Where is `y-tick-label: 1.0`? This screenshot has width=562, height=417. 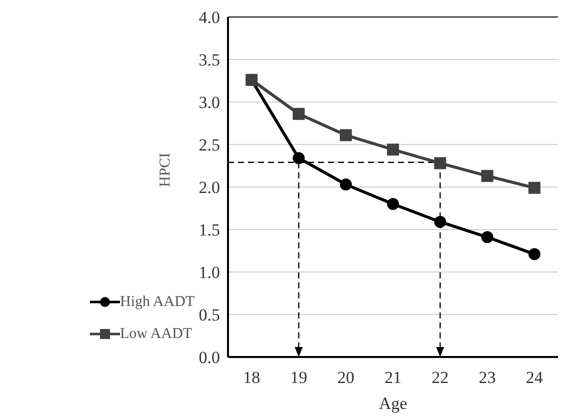
y-tick-label: 1.0 is located at coordinates (209, 272).